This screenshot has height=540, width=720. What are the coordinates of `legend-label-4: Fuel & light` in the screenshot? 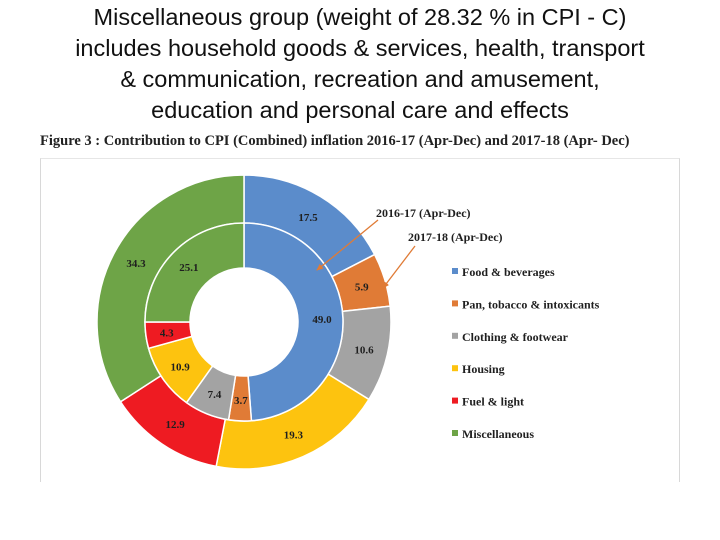 It's located at (493, 402).